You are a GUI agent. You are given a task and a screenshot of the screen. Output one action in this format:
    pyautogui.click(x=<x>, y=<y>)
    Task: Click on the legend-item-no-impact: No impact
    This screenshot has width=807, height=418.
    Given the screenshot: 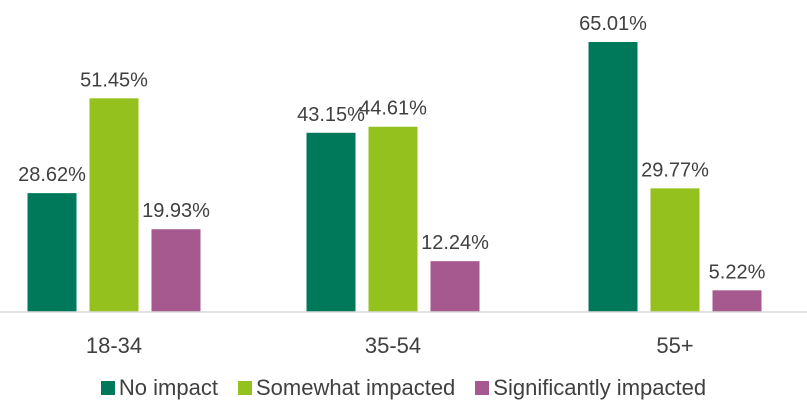 What is the action you would take?
    pyautogui.click(x=159, y=388)
    